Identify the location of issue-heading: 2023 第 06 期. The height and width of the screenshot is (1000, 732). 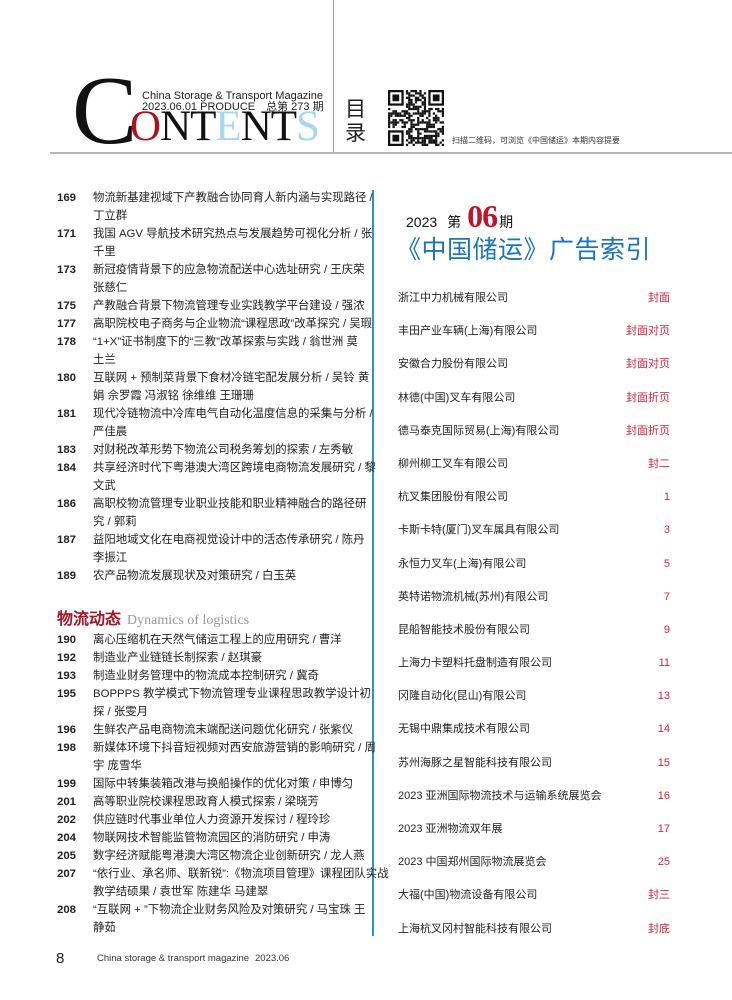
(459, 216).